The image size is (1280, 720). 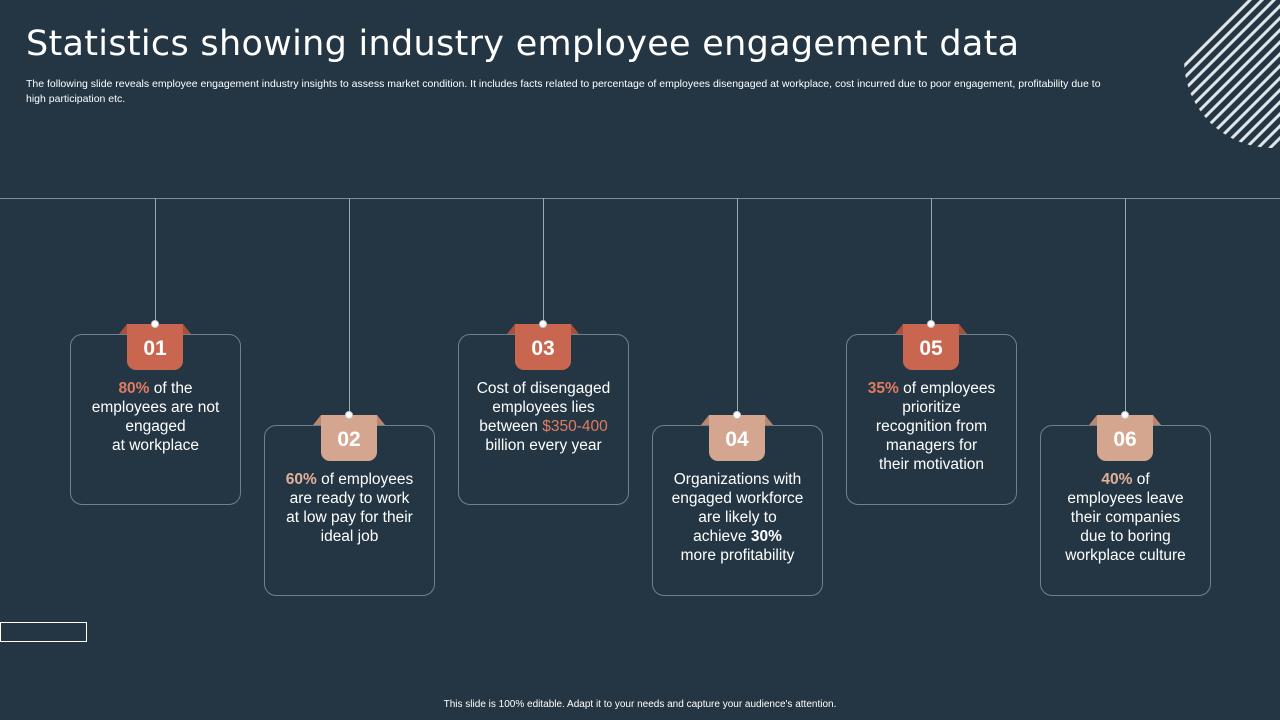 I want to click on card-number-badge: 06, so click(x=1125, y=436).